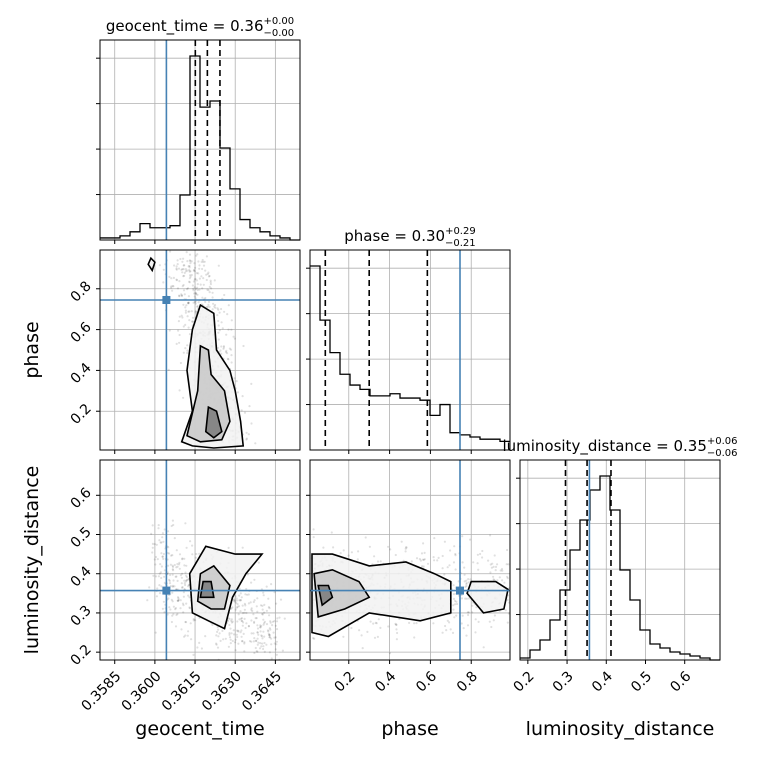 The image size is (760, 760). What do you see at coordinates (279, 21) in the screenshot?
I see `title-plus-error: +0.00` at bounding box center [279, 21].